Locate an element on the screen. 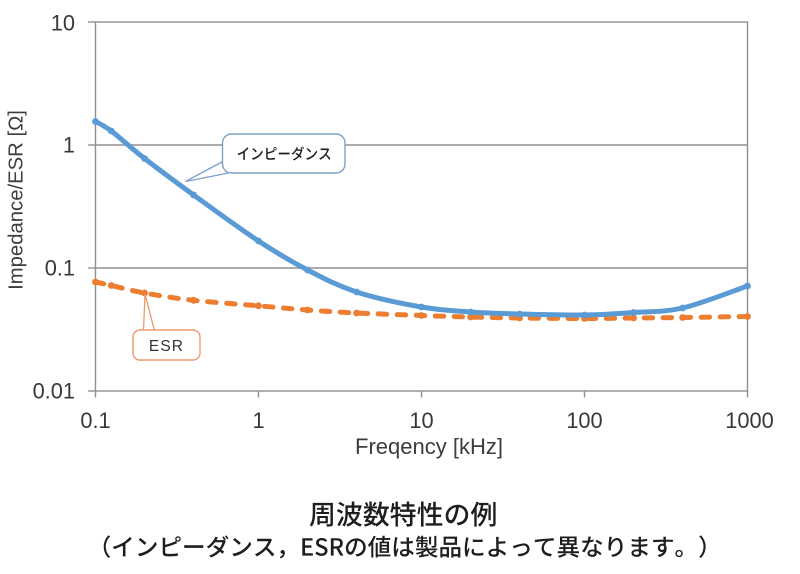 This screenshot has height=574, width=800. svg-text: 100 is located at coordinates (584, 420).